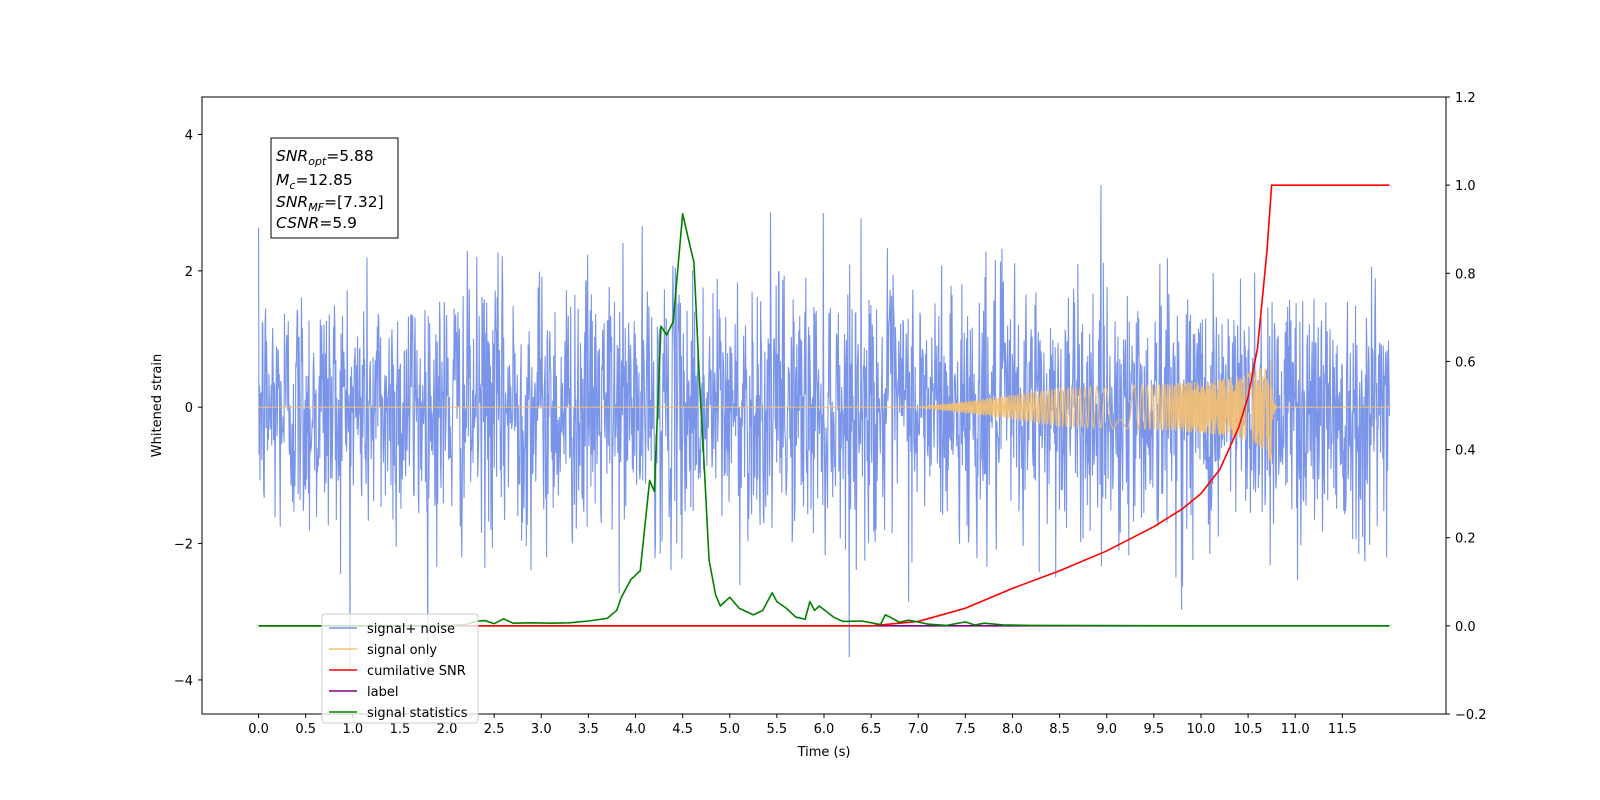 The width and height of the screenshot is (1600, 800). What do you see at coordinates (1248, 729) in the screenshot?
I see `x-tick-label: 10.5` at bounding box center [1248, 729].